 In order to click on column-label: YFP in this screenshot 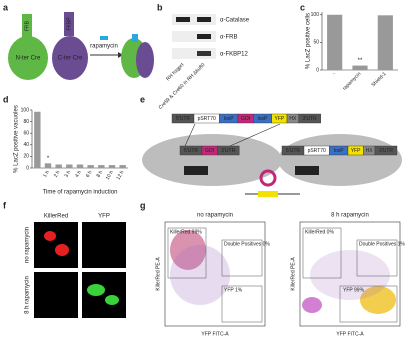, I will do `click(104, 217)`.